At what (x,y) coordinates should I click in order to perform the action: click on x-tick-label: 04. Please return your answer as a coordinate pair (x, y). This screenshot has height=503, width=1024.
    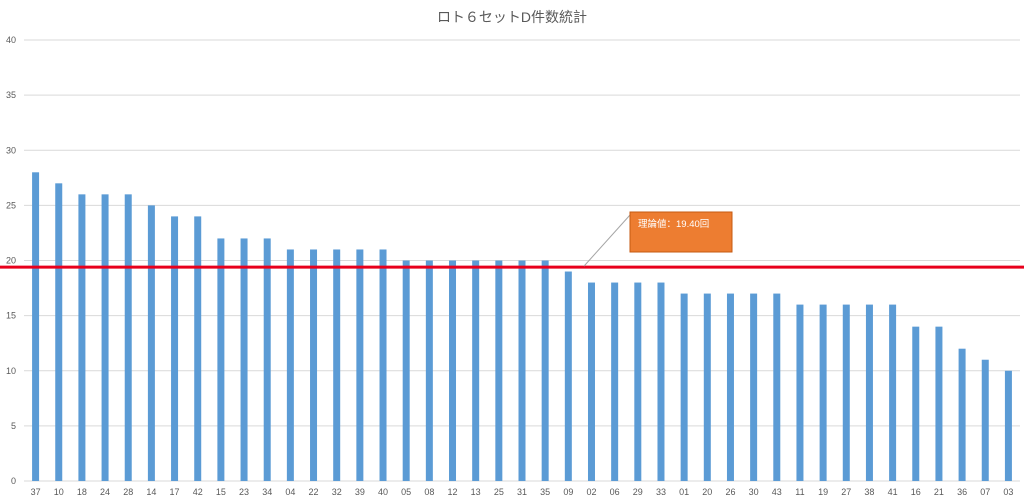
    Looking at the image, I should click on (290, 492).